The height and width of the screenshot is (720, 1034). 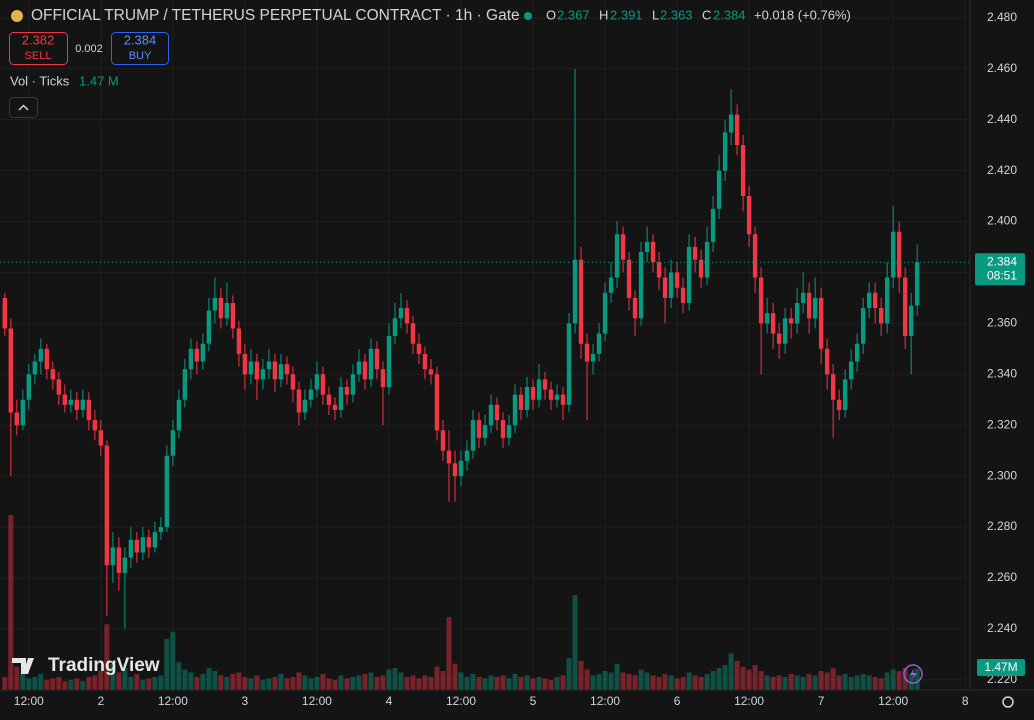 I want to click on buy-price: 2.384, so click(x=140, y=39).